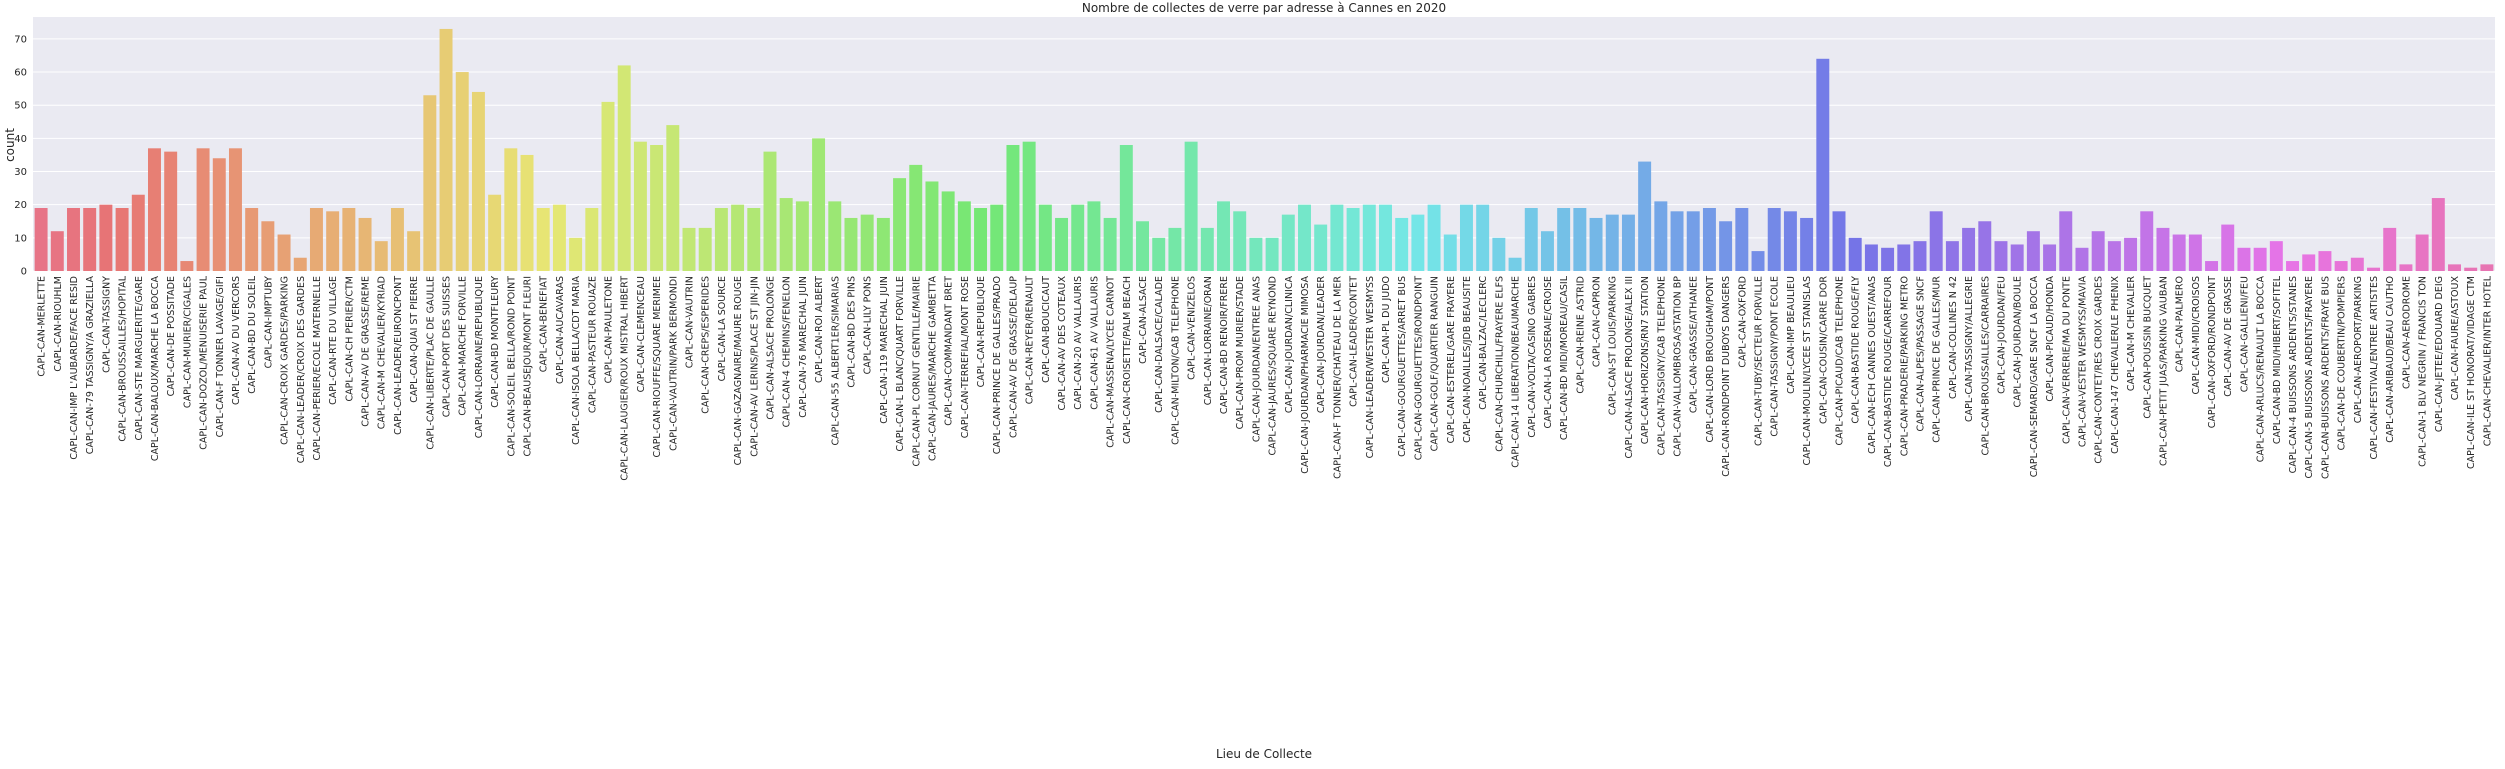 The image size is (2505, 769). I want to click on x-tick-label: CAPL-CAN-BENEFIAT, so click(544, 324).